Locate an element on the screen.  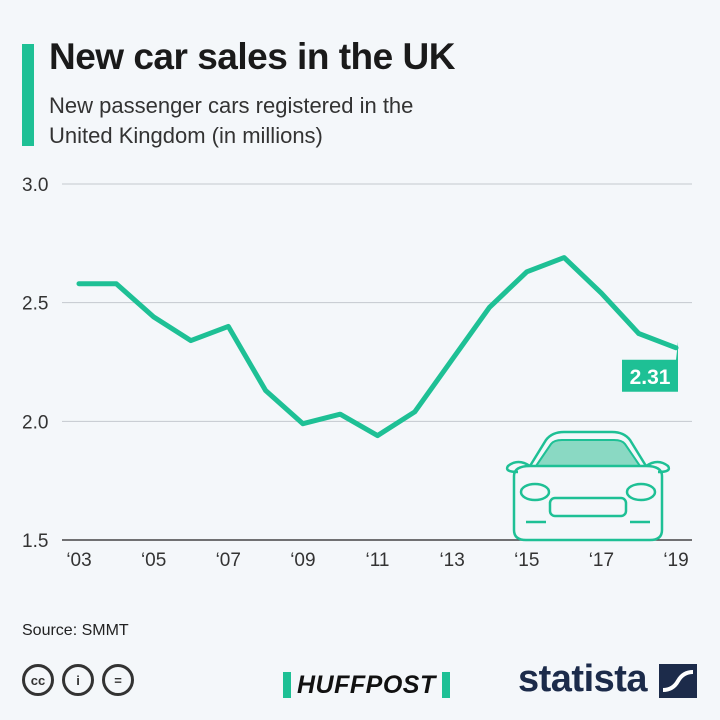
last-value-label-box is located at coordinates (650, 366).